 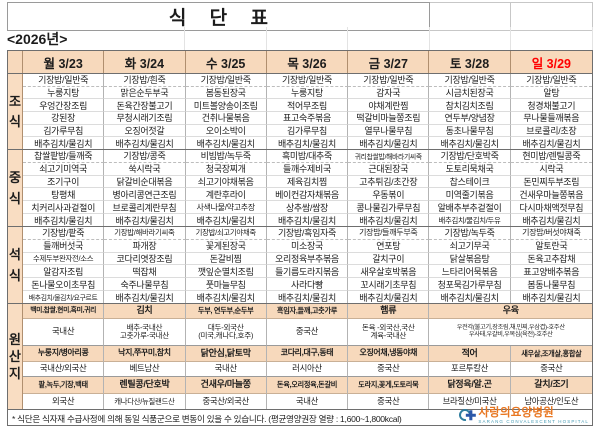 What do you see at coordinates (389, 131) in the screenshot?
I see `menu-item-cell: 열무나물무침` at bounding box center [389, 131].